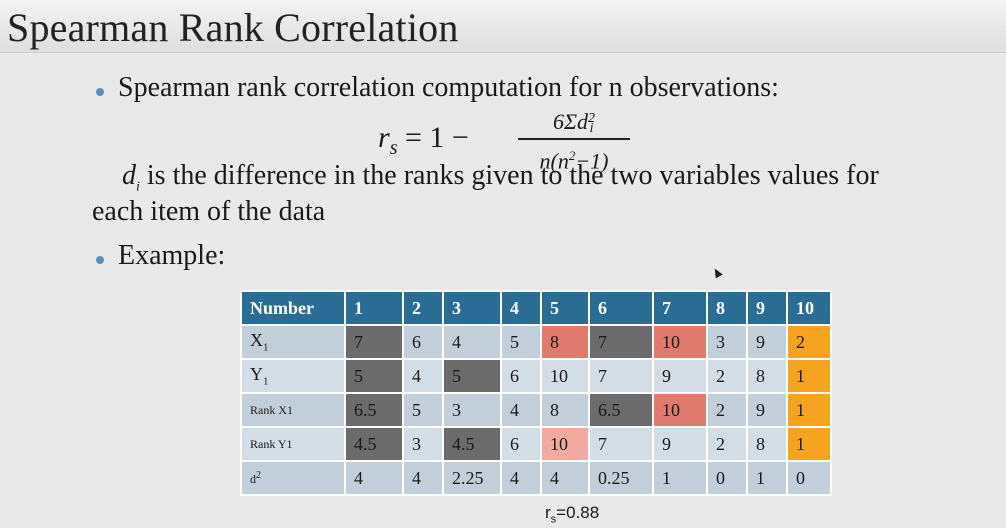  What do you see at coordinates (680, 308) in the screenshot?
I see `table-header-cell: 7` at bounding box center [680, 308].